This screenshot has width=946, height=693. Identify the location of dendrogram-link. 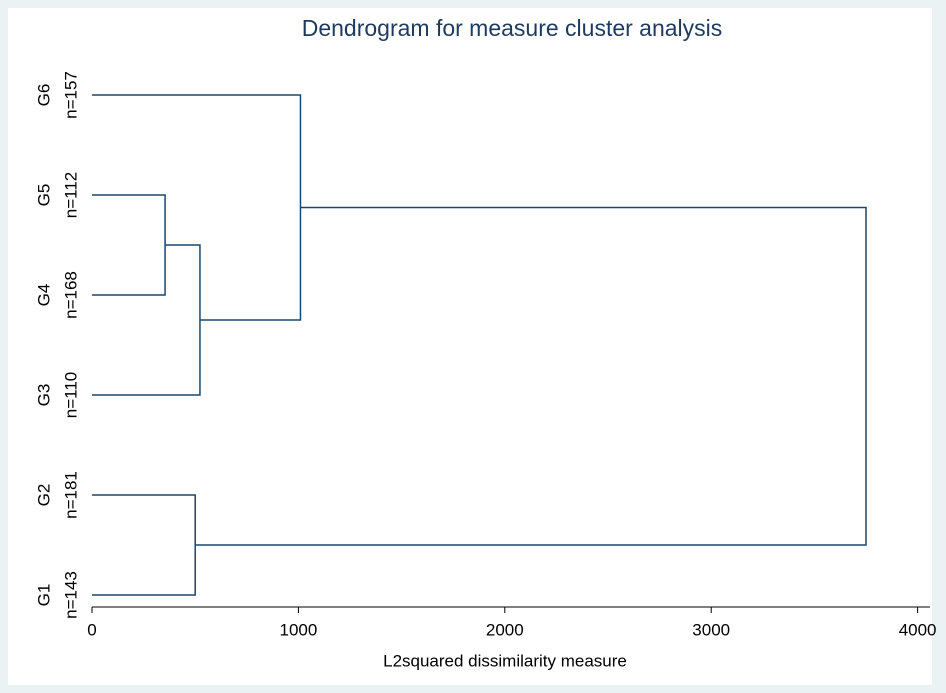
(146, 320).